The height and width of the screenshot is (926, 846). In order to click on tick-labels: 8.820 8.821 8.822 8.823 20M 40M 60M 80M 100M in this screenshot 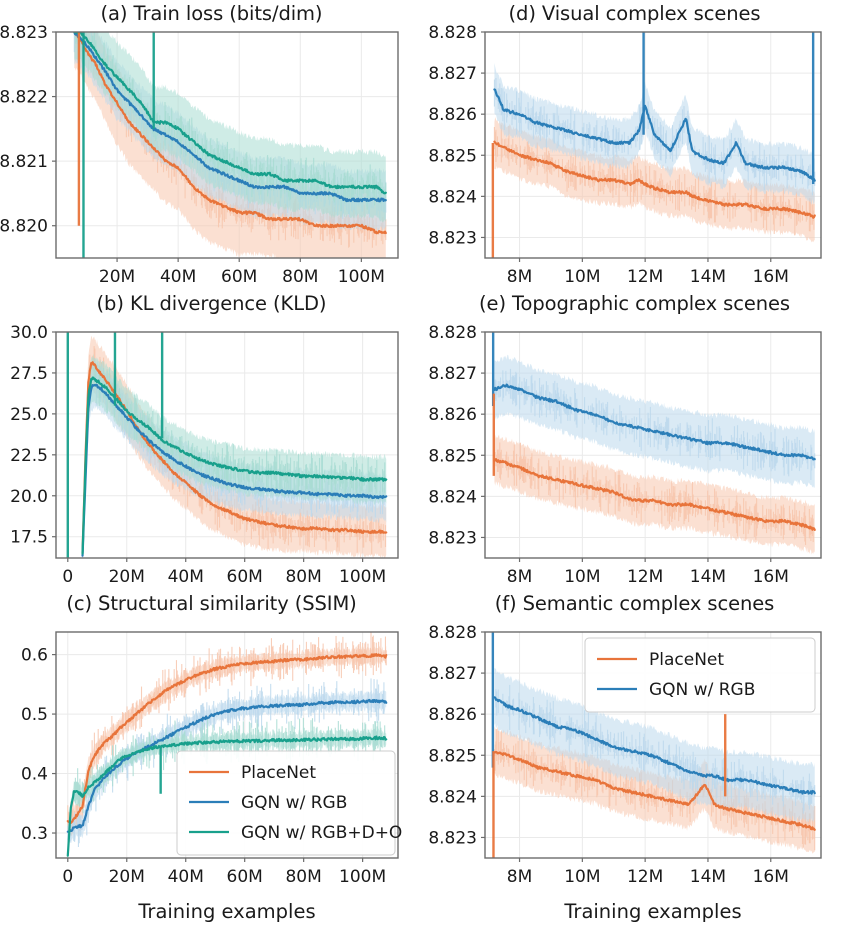, I will do `click(192, 155)`.